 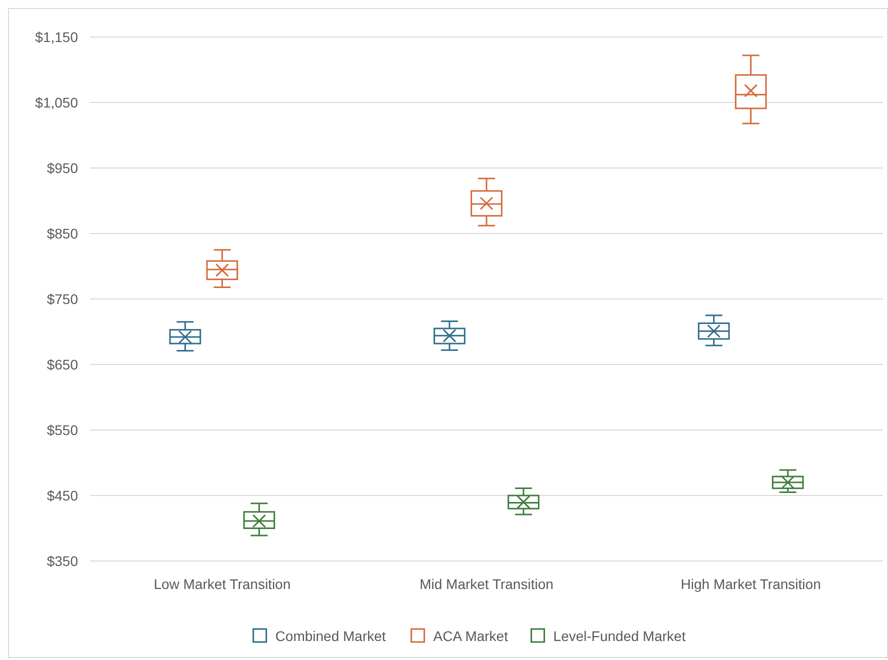 What do you see at coordinates (750, 584) in the screenshot?
I see `x-tick-label: High Market Transition` at bounding box center [750, 584].